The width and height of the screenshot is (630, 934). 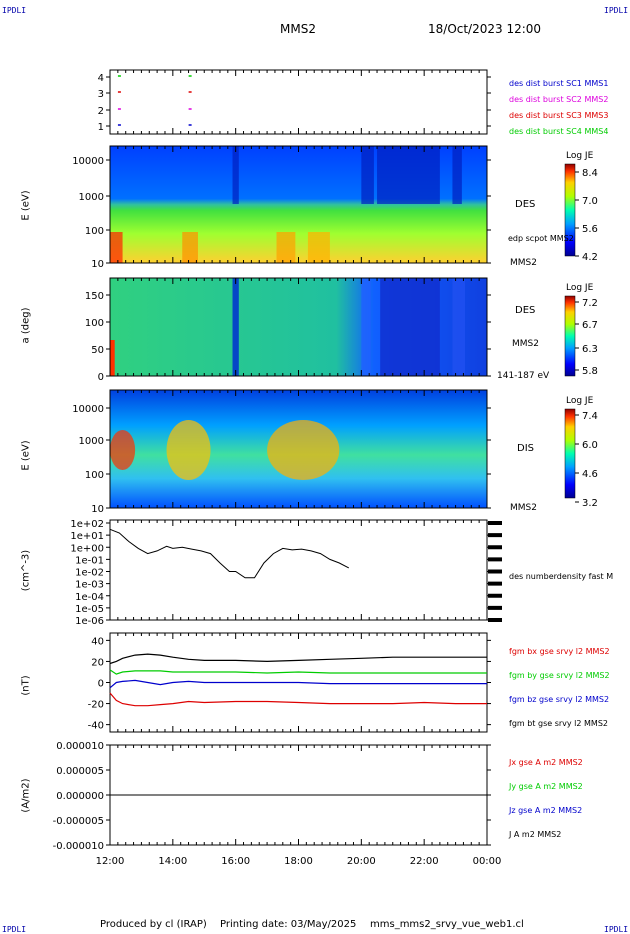 What do you see at coordinates (590, 416) in the screenshot?
I see `dis-cbar-tick-label: 7.4` at bounding box center [590, 416].